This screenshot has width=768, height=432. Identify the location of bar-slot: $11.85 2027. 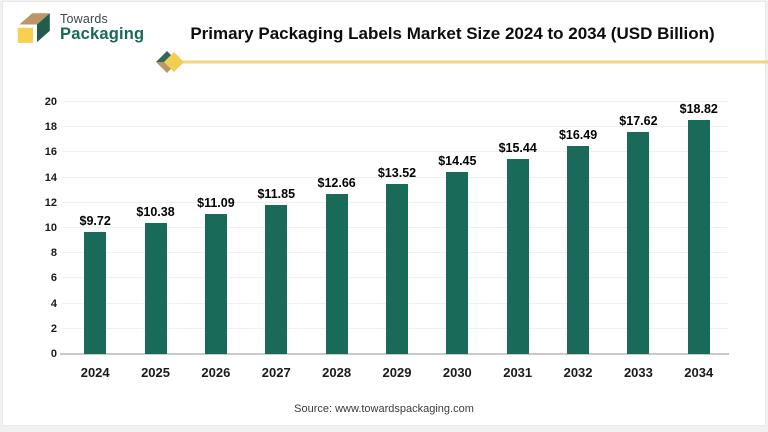
(276, 241).